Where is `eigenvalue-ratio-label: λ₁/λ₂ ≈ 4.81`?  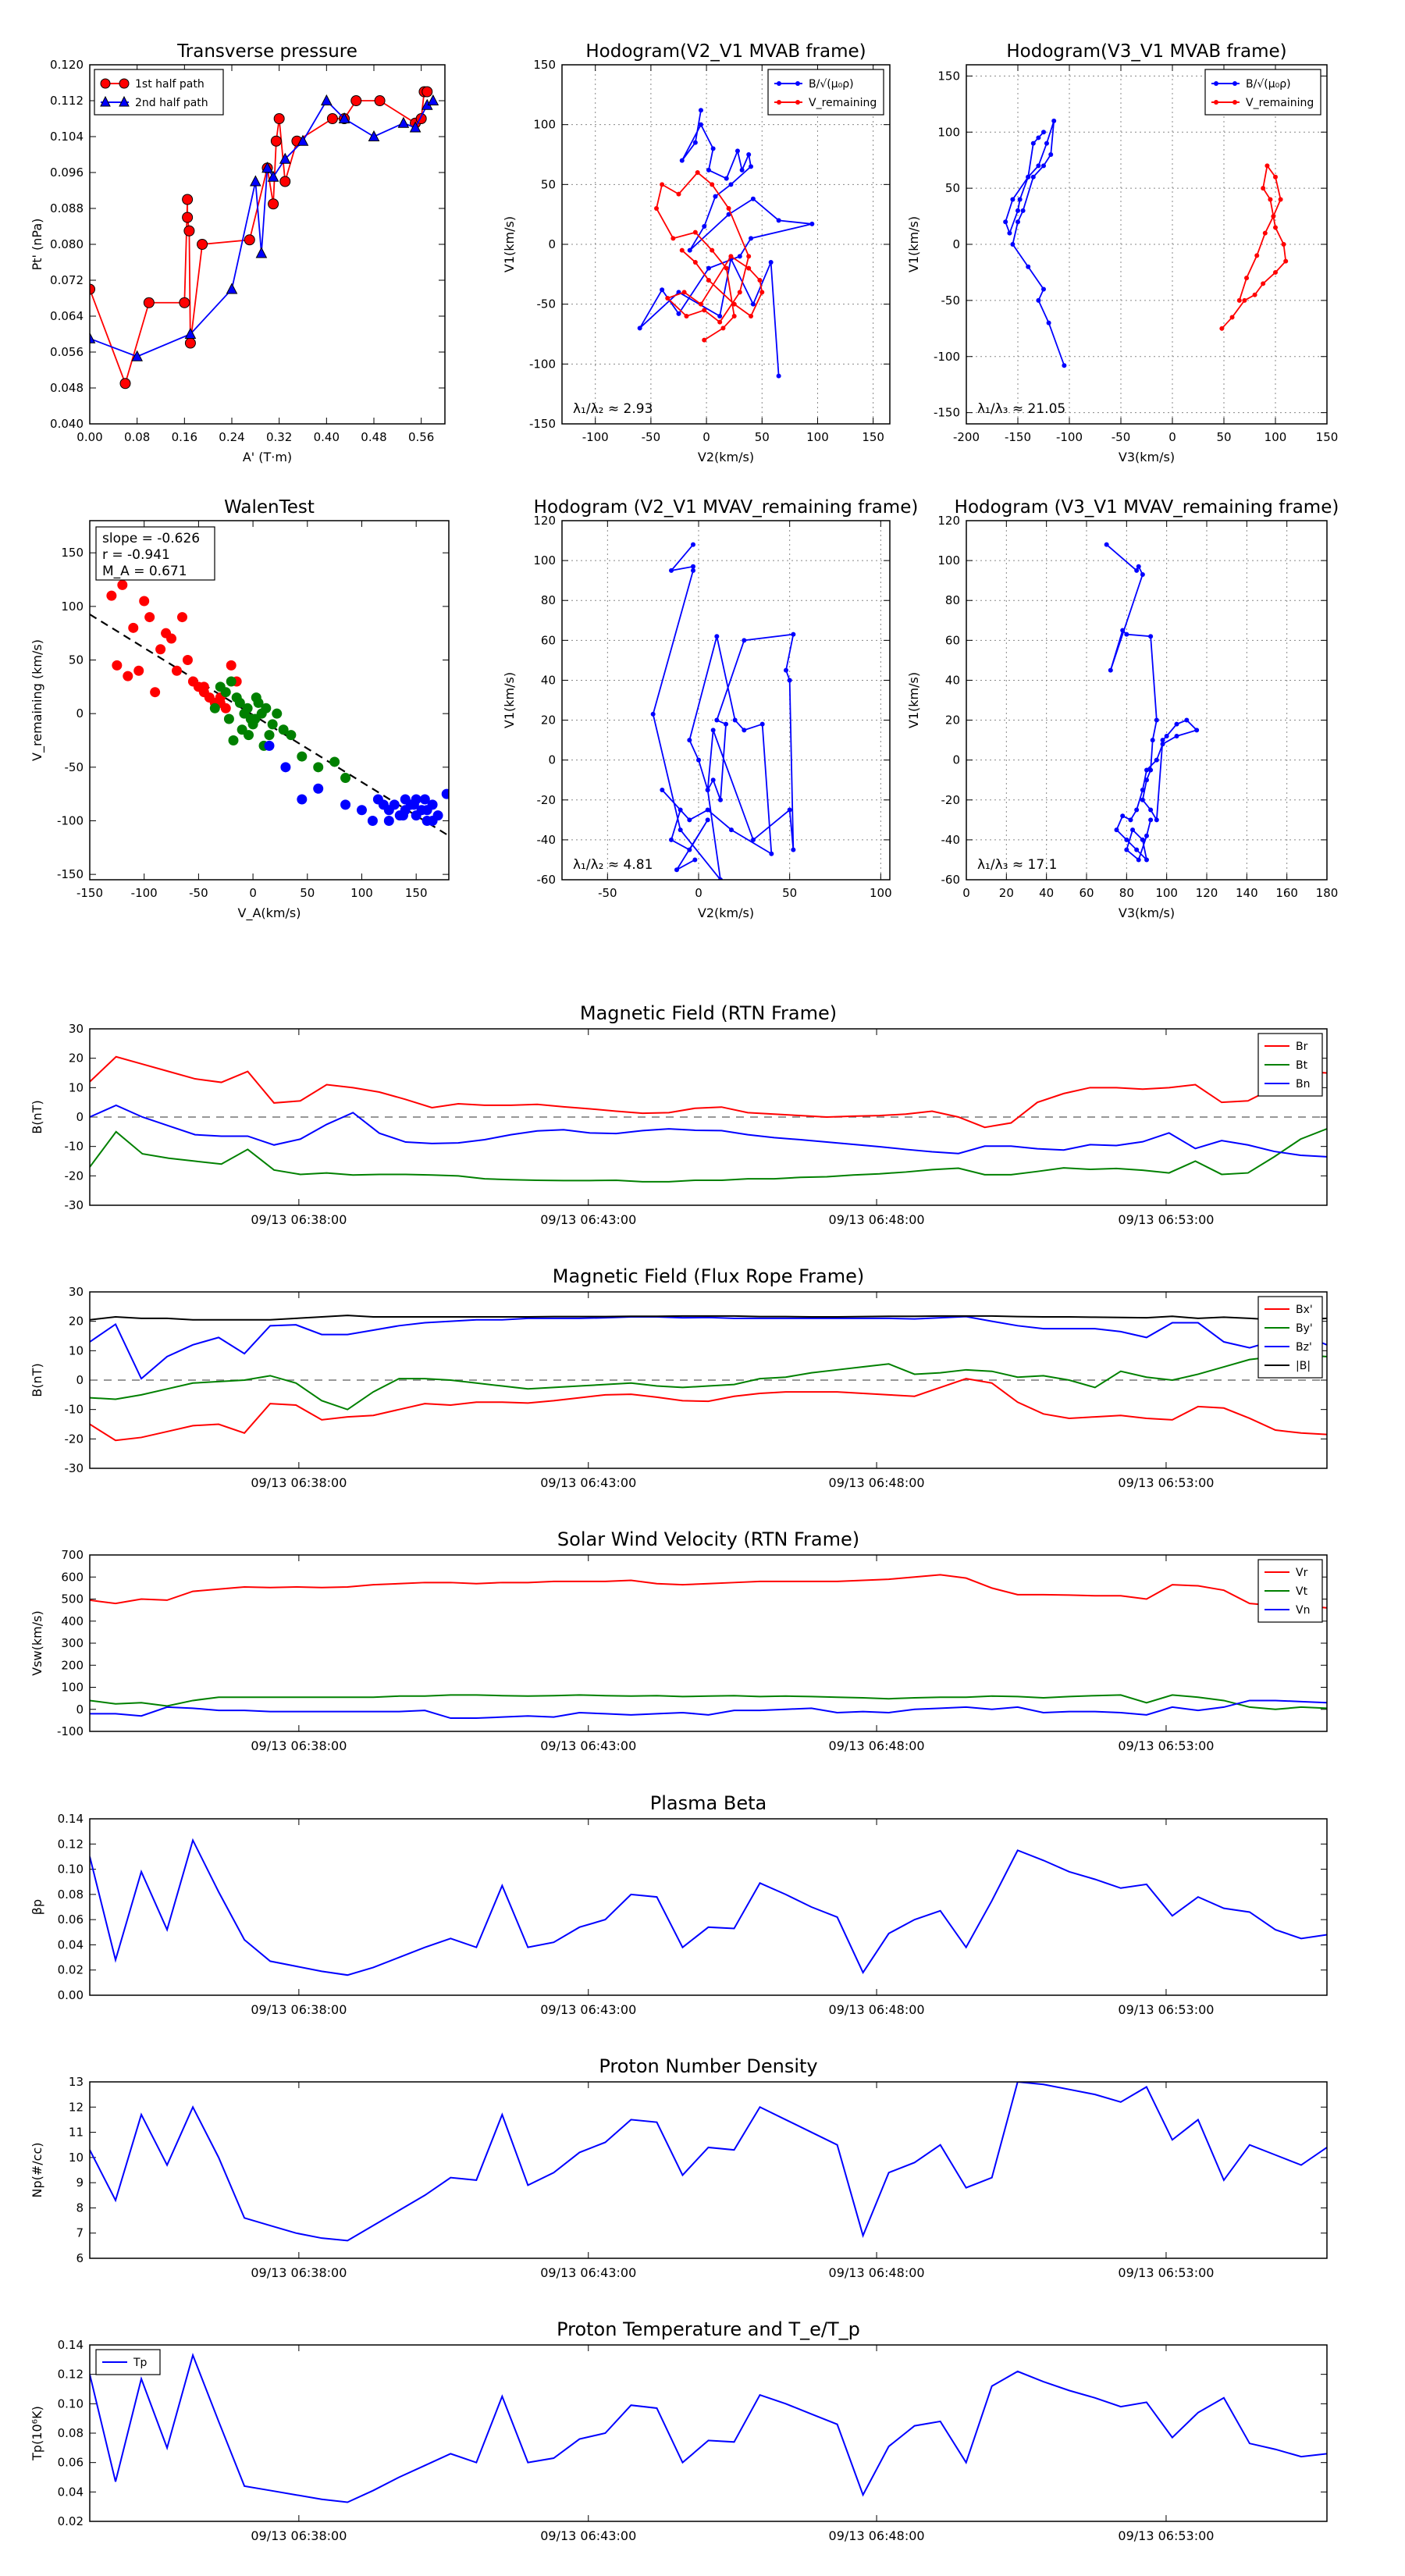 eigenvalue-ratio-label: λ₁/λ₂ ≈ 4.81 is located at coordinates (613, 865).